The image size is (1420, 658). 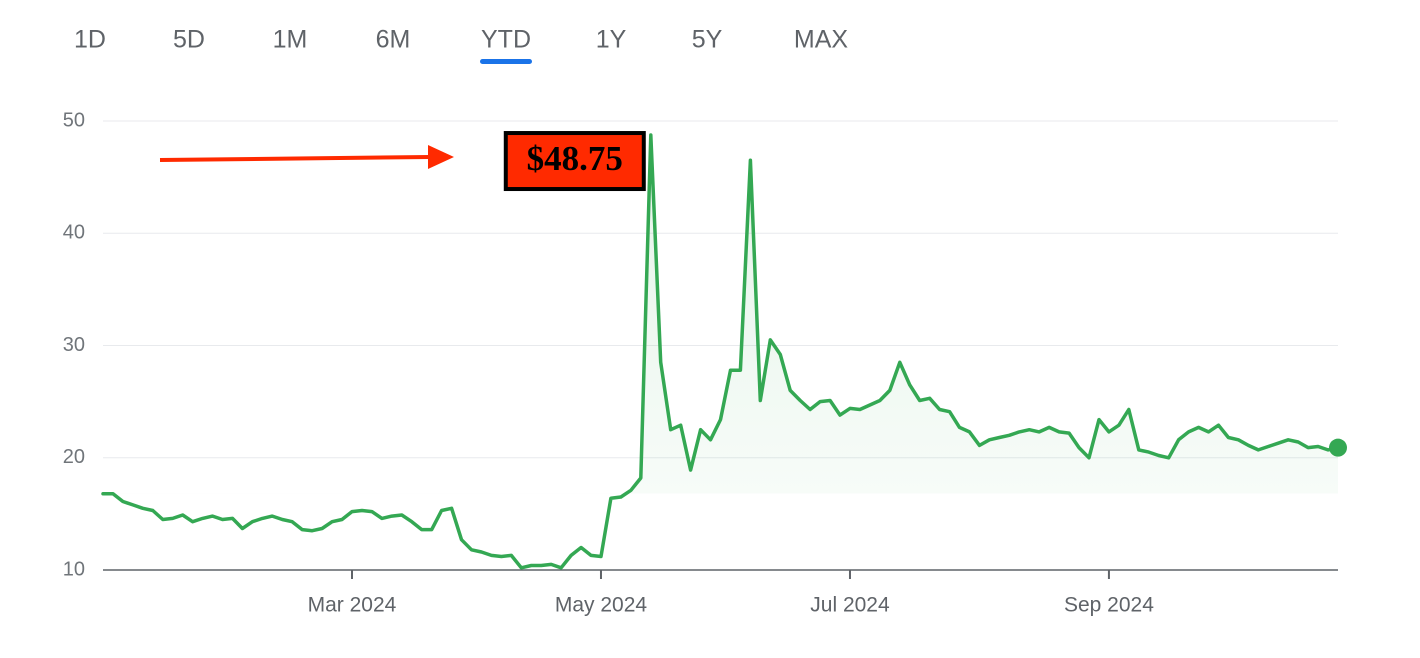 I want to click on y-tick-label: 10, so click(x=74, y=569).